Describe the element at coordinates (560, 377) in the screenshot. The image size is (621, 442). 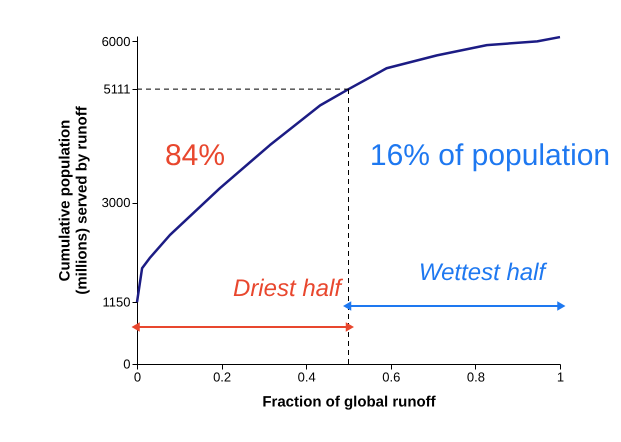
I see `x-tick-label: 1` at that location.